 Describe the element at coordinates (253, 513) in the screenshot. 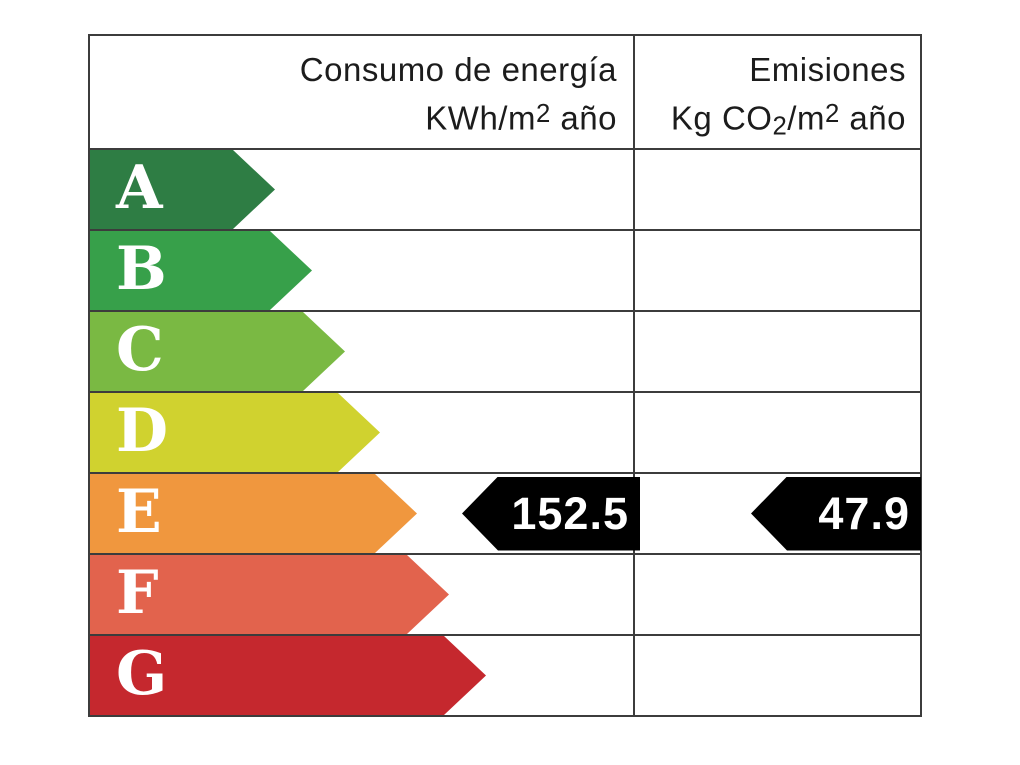

I see `rating-bar-e: E` at that location.